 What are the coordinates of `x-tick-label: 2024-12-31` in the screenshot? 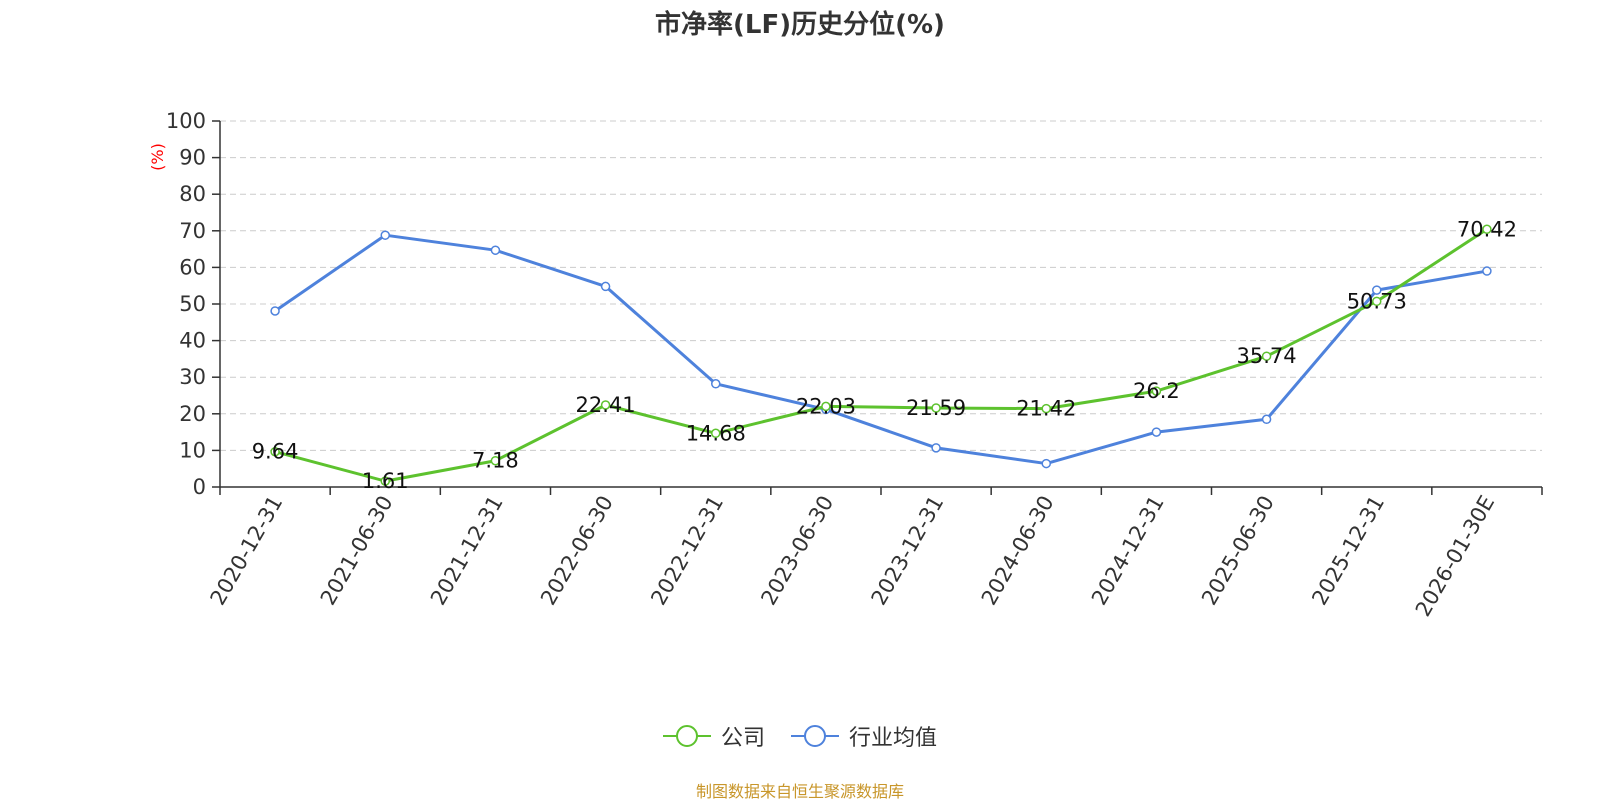 It's located at (1128, 551).